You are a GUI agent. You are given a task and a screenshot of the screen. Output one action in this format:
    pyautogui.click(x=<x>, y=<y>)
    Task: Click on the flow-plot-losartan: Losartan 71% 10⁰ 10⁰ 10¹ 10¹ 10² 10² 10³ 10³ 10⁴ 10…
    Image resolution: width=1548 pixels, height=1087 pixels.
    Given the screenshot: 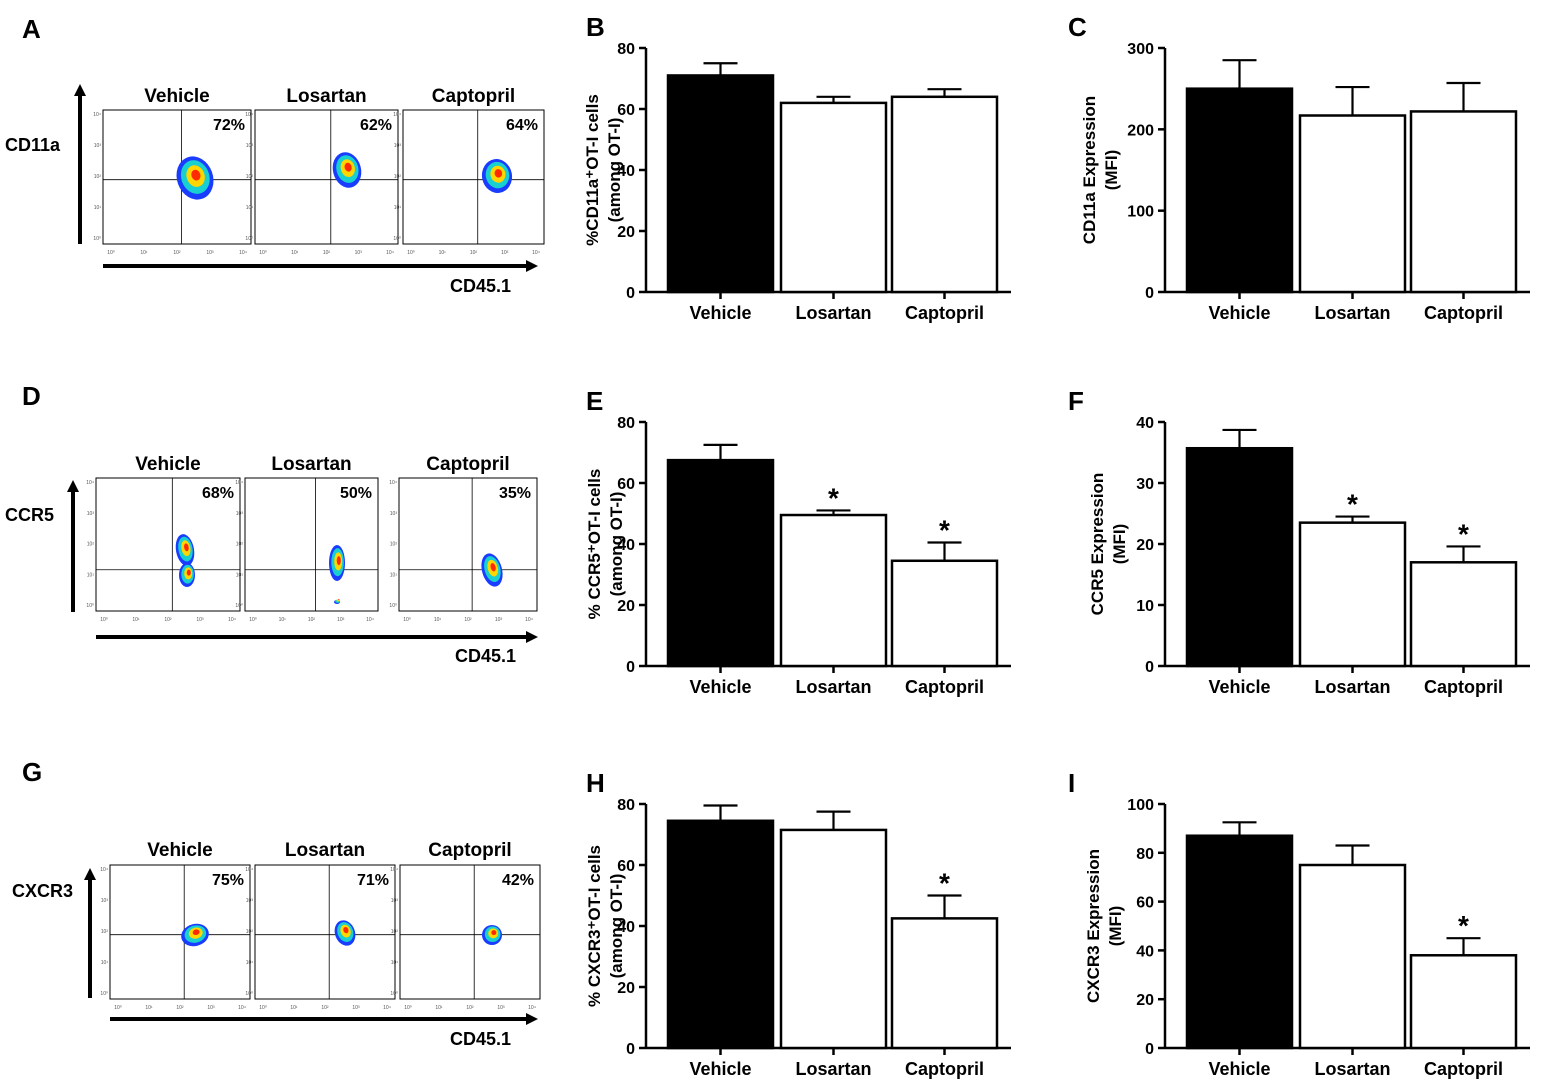 What is the action you would take?
    pyautogui.click(x=320, y=925)
    